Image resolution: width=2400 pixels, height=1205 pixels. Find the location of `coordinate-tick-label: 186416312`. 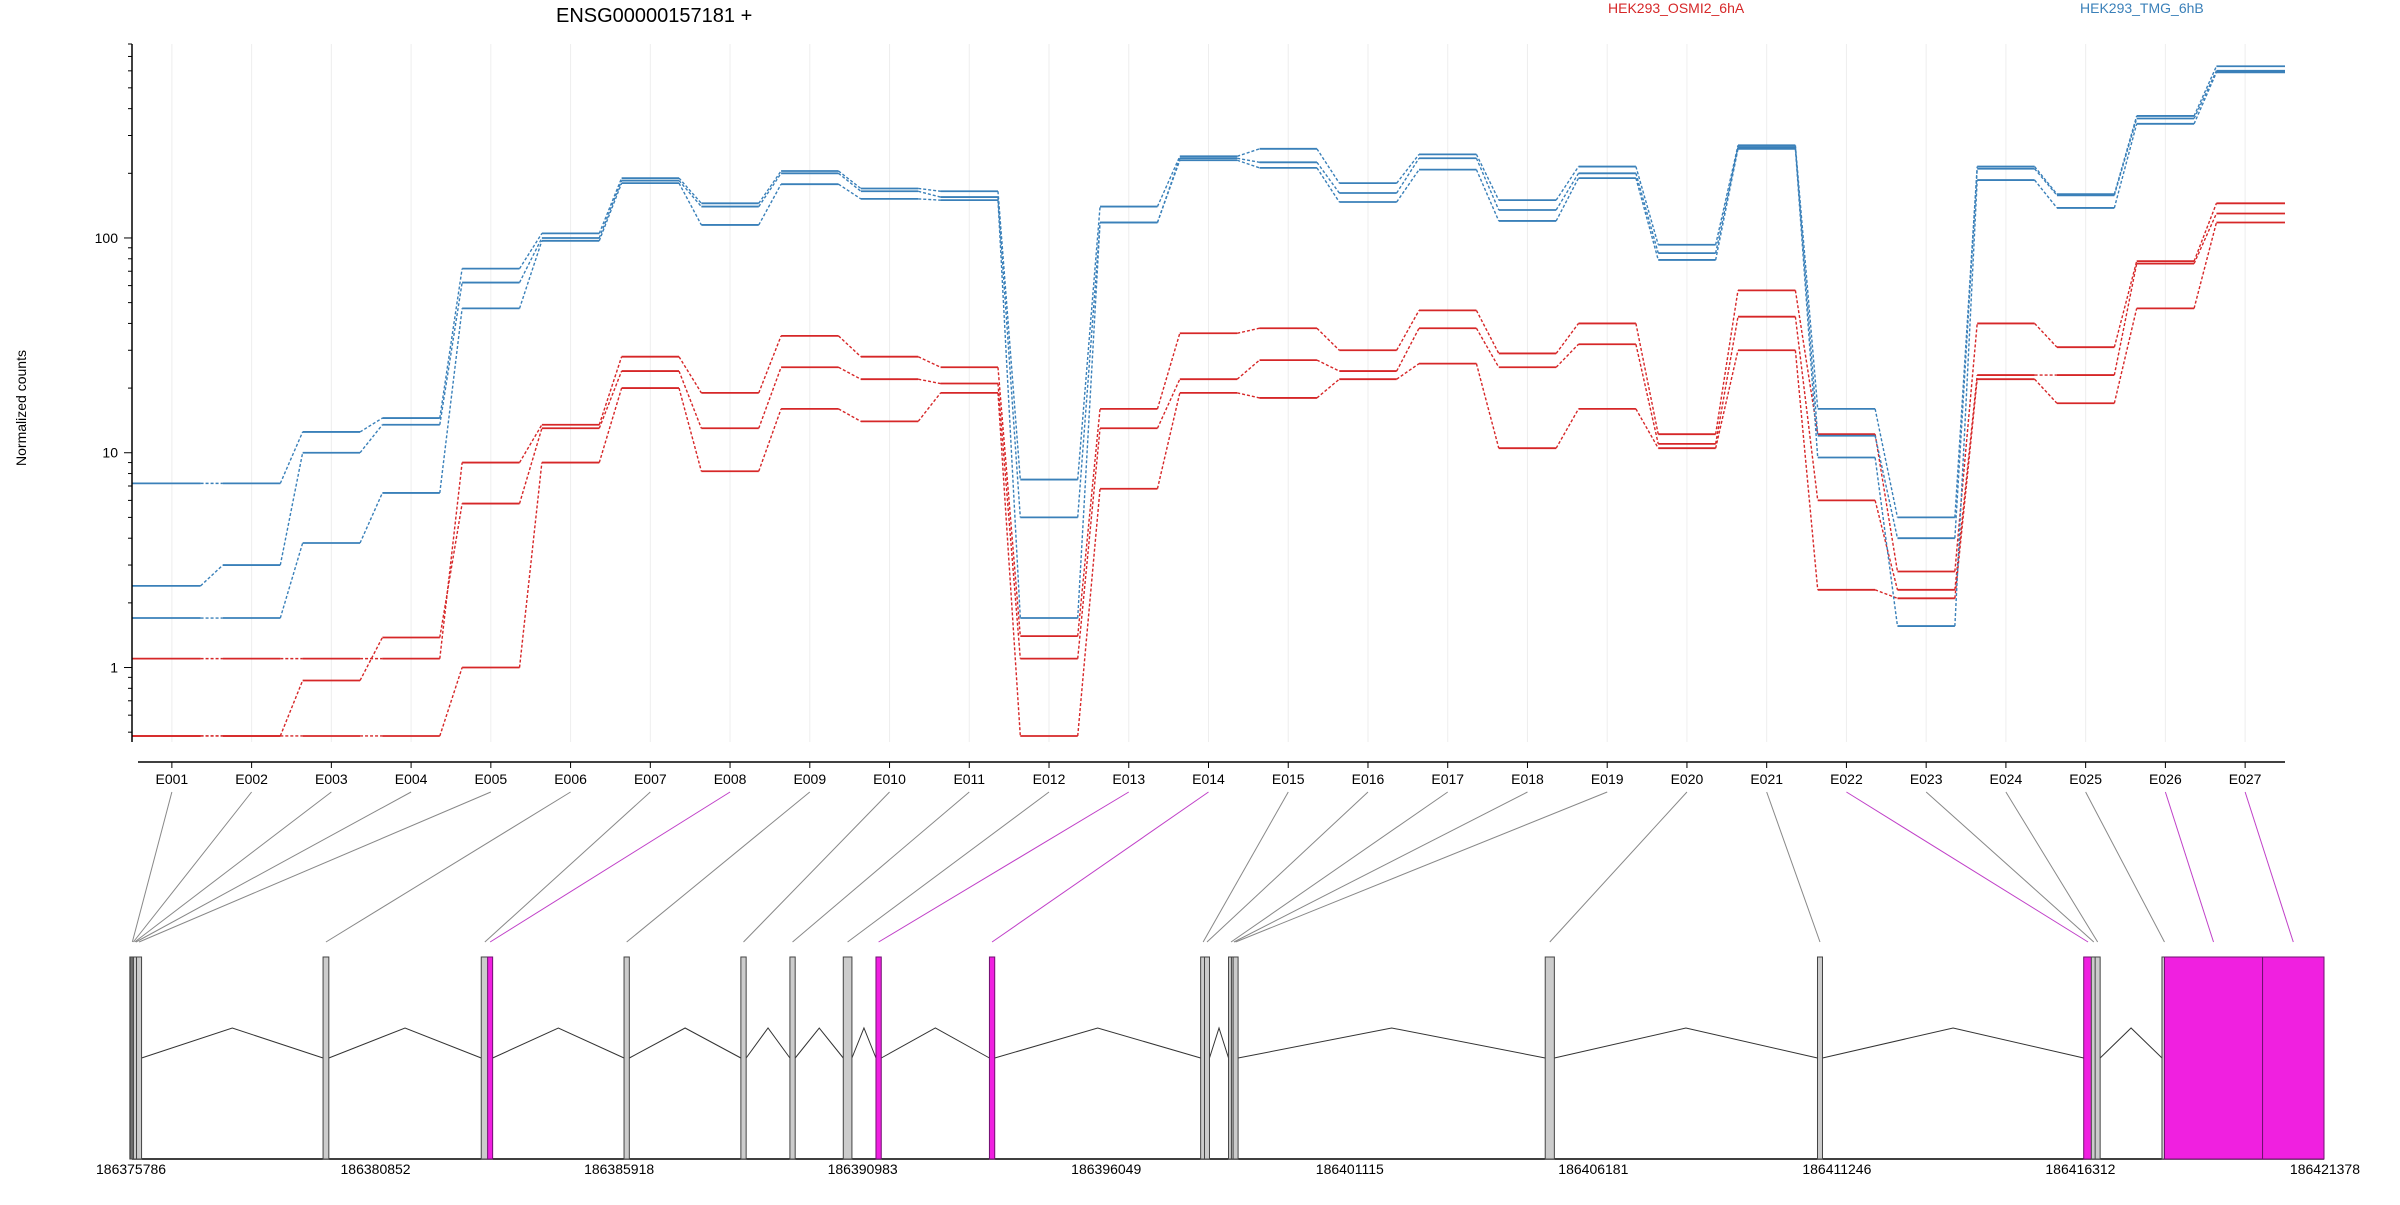

coordinate-tick-label: 186416312 is located at coordinates (2080, 1169).